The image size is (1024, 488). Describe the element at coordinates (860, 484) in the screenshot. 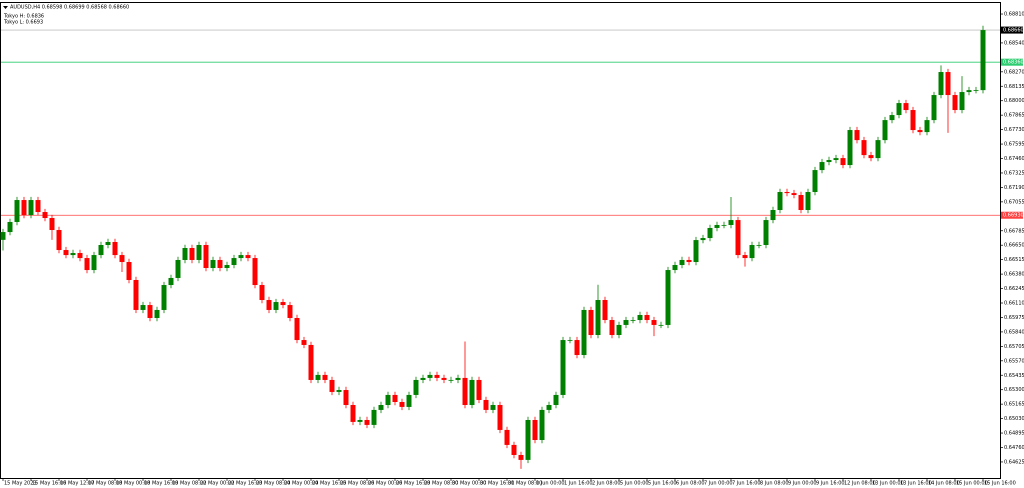

I see `x-tick-label: 12 Jun 08:00` at that location.